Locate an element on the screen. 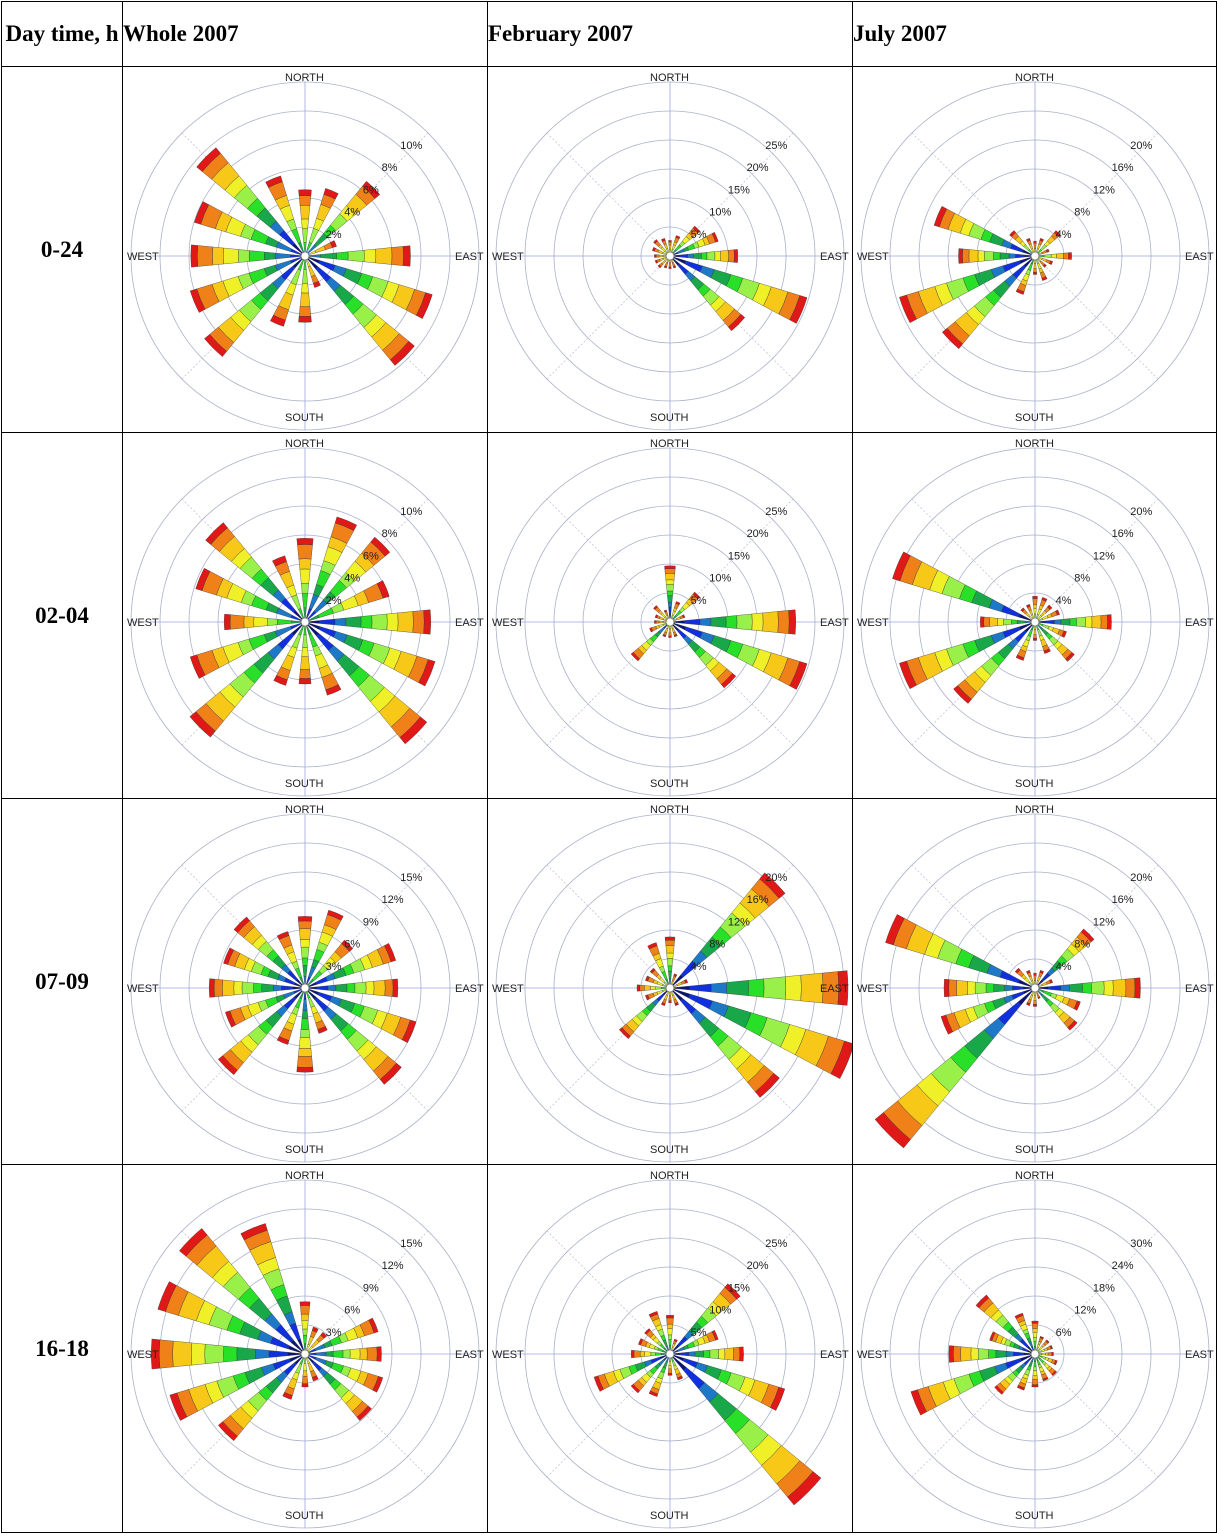 Image resolution: width=1217 pixels, height=1537 pixels. south-label: SOUTH is located at coordinates (304, 784).